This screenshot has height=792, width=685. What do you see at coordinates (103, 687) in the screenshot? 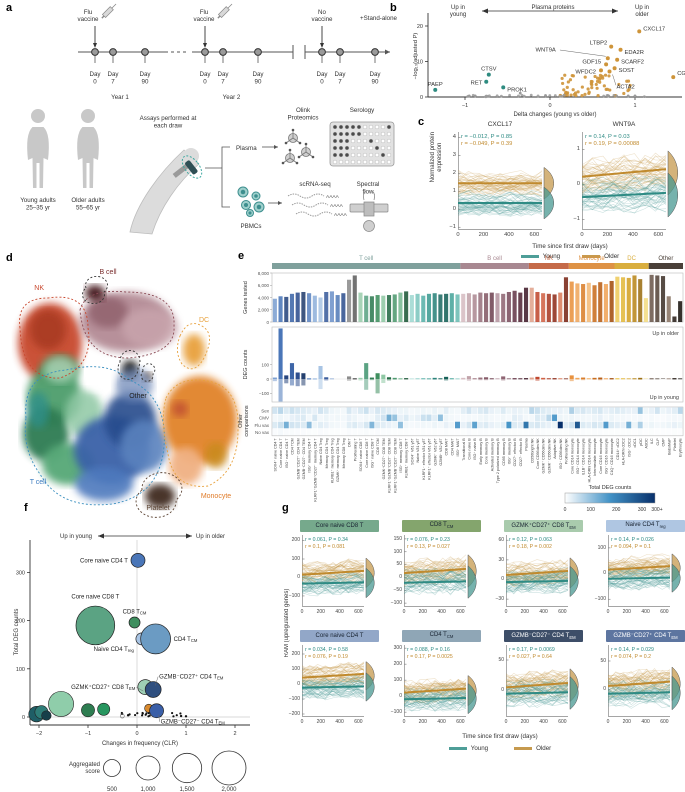
I see `bubble-label: GZMK⁺CD27⁺ CD8 TEM` at bounding box center [103, 687].